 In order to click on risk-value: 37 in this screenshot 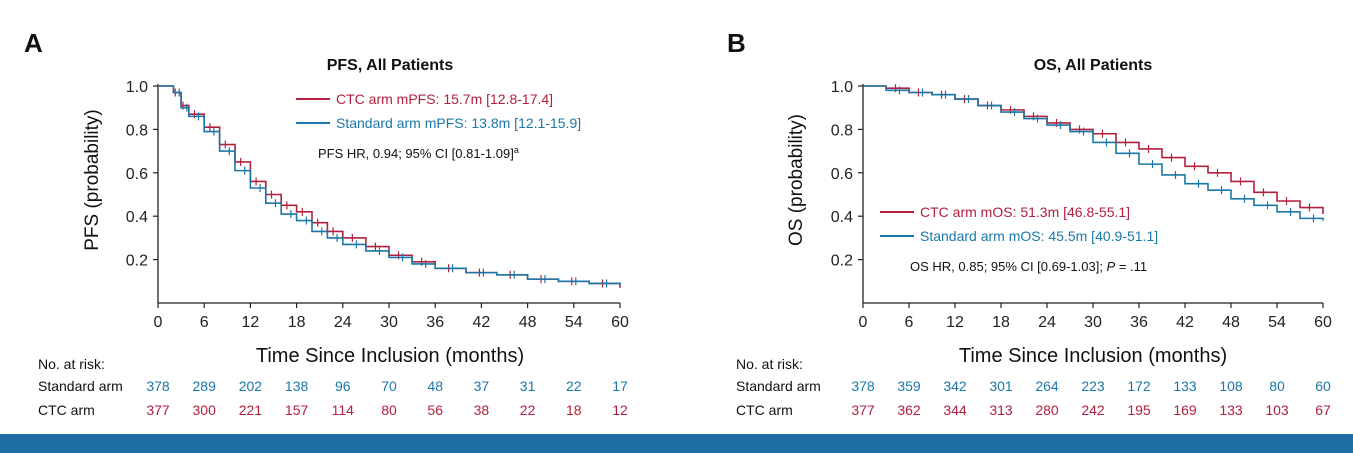, I will do `click(482, 386)`.